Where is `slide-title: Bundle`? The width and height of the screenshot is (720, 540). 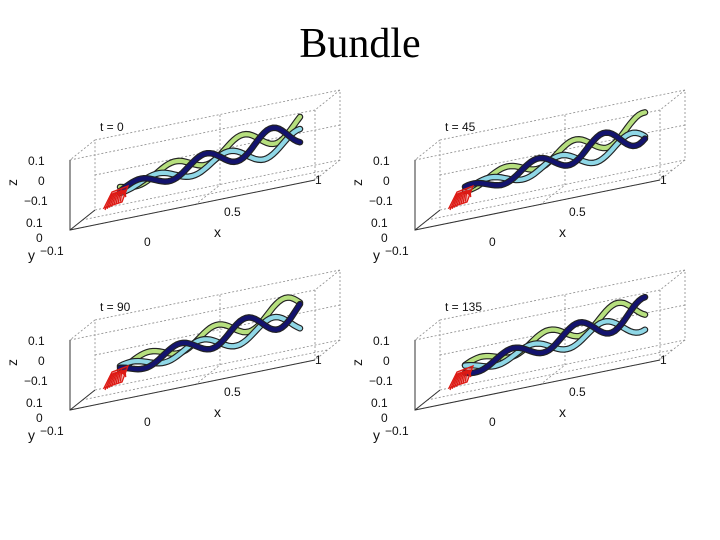 slide-title: Bundle is located at coordinates (360, 44).